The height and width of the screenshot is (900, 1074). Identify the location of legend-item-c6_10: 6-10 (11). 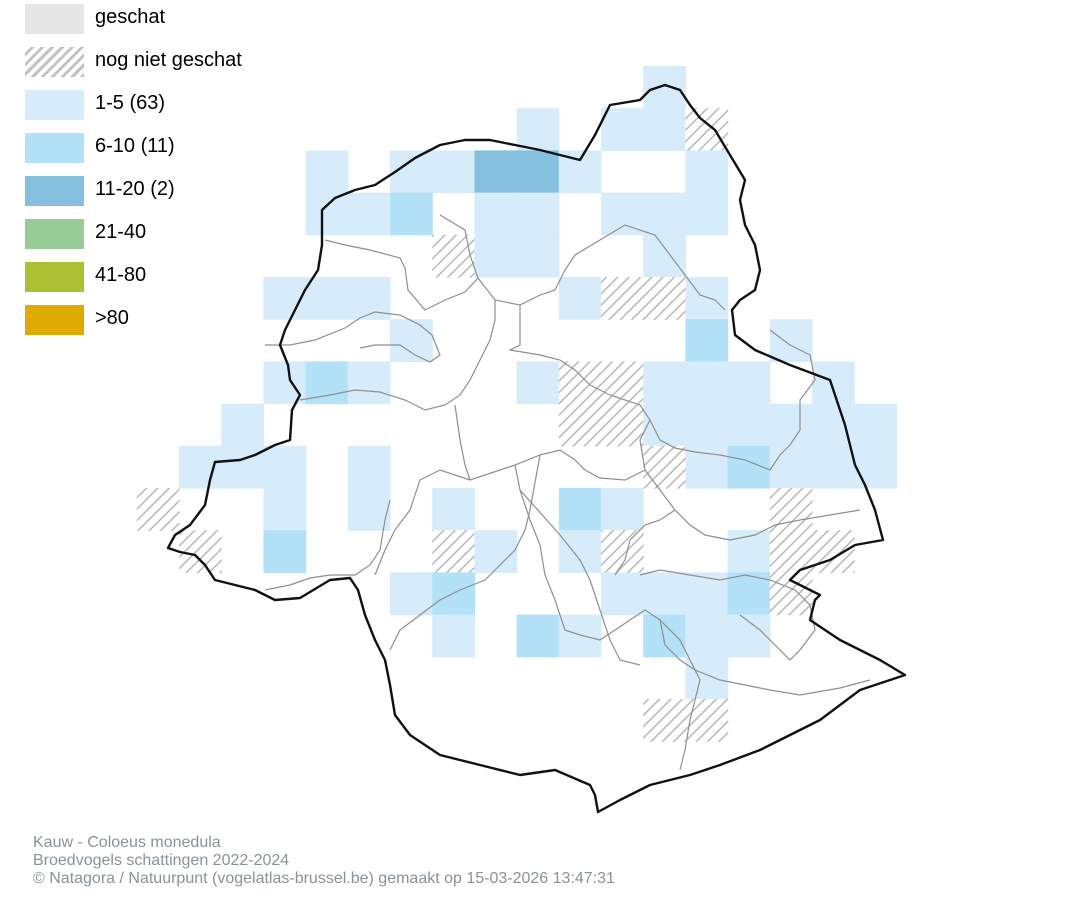
(175, 146).